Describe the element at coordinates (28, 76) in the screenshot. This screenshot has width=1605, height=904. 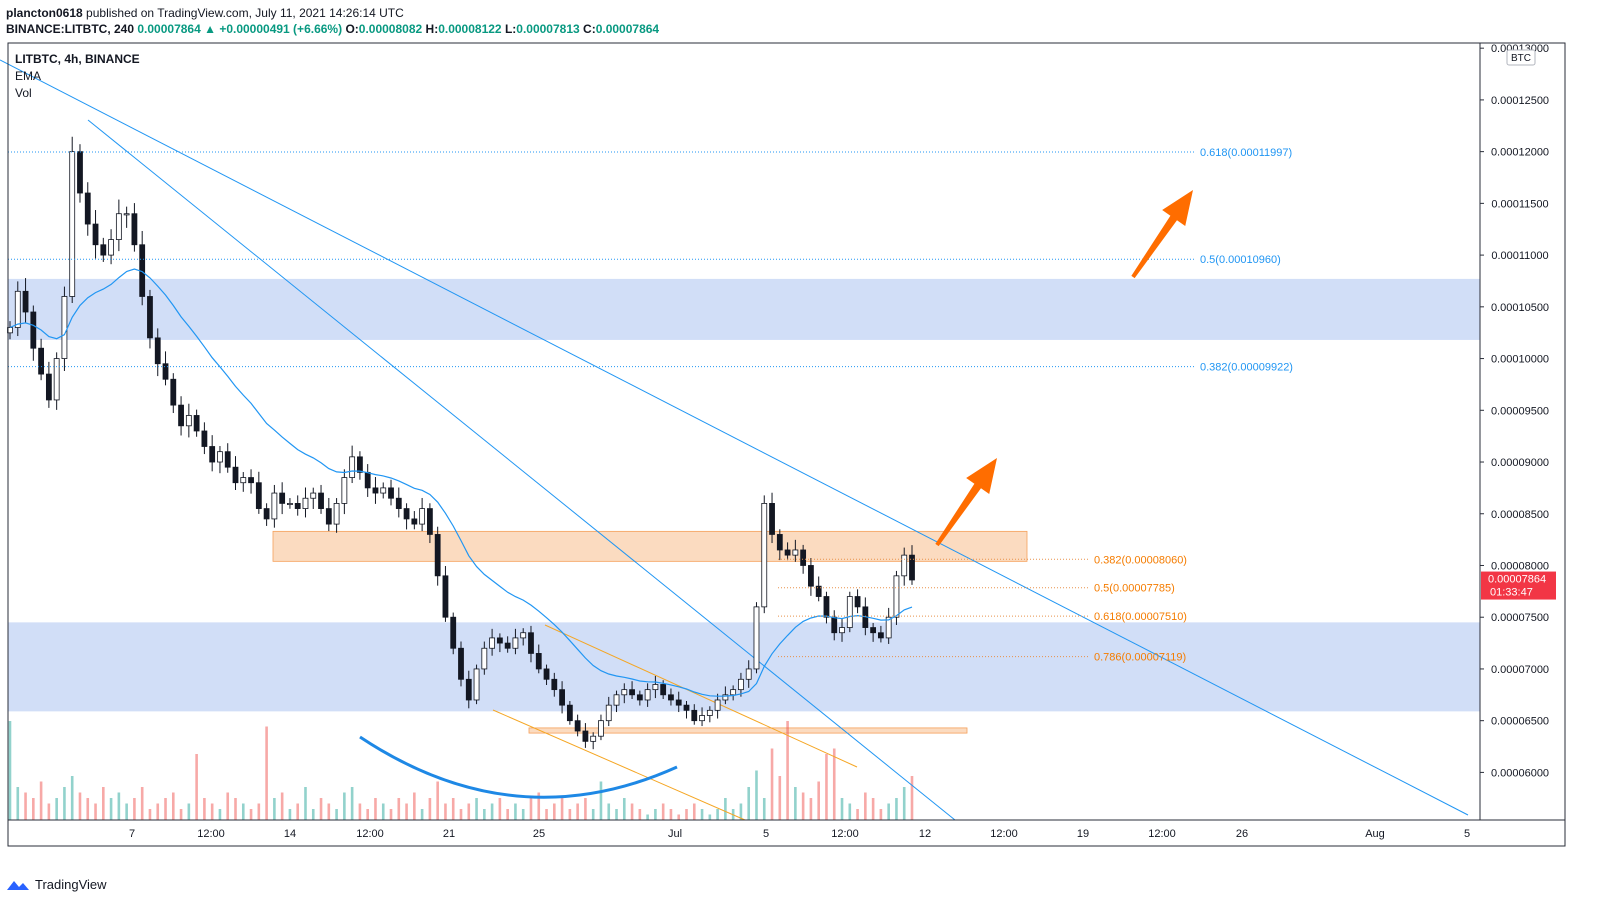
I see `legend-ema: EMA` at that location.